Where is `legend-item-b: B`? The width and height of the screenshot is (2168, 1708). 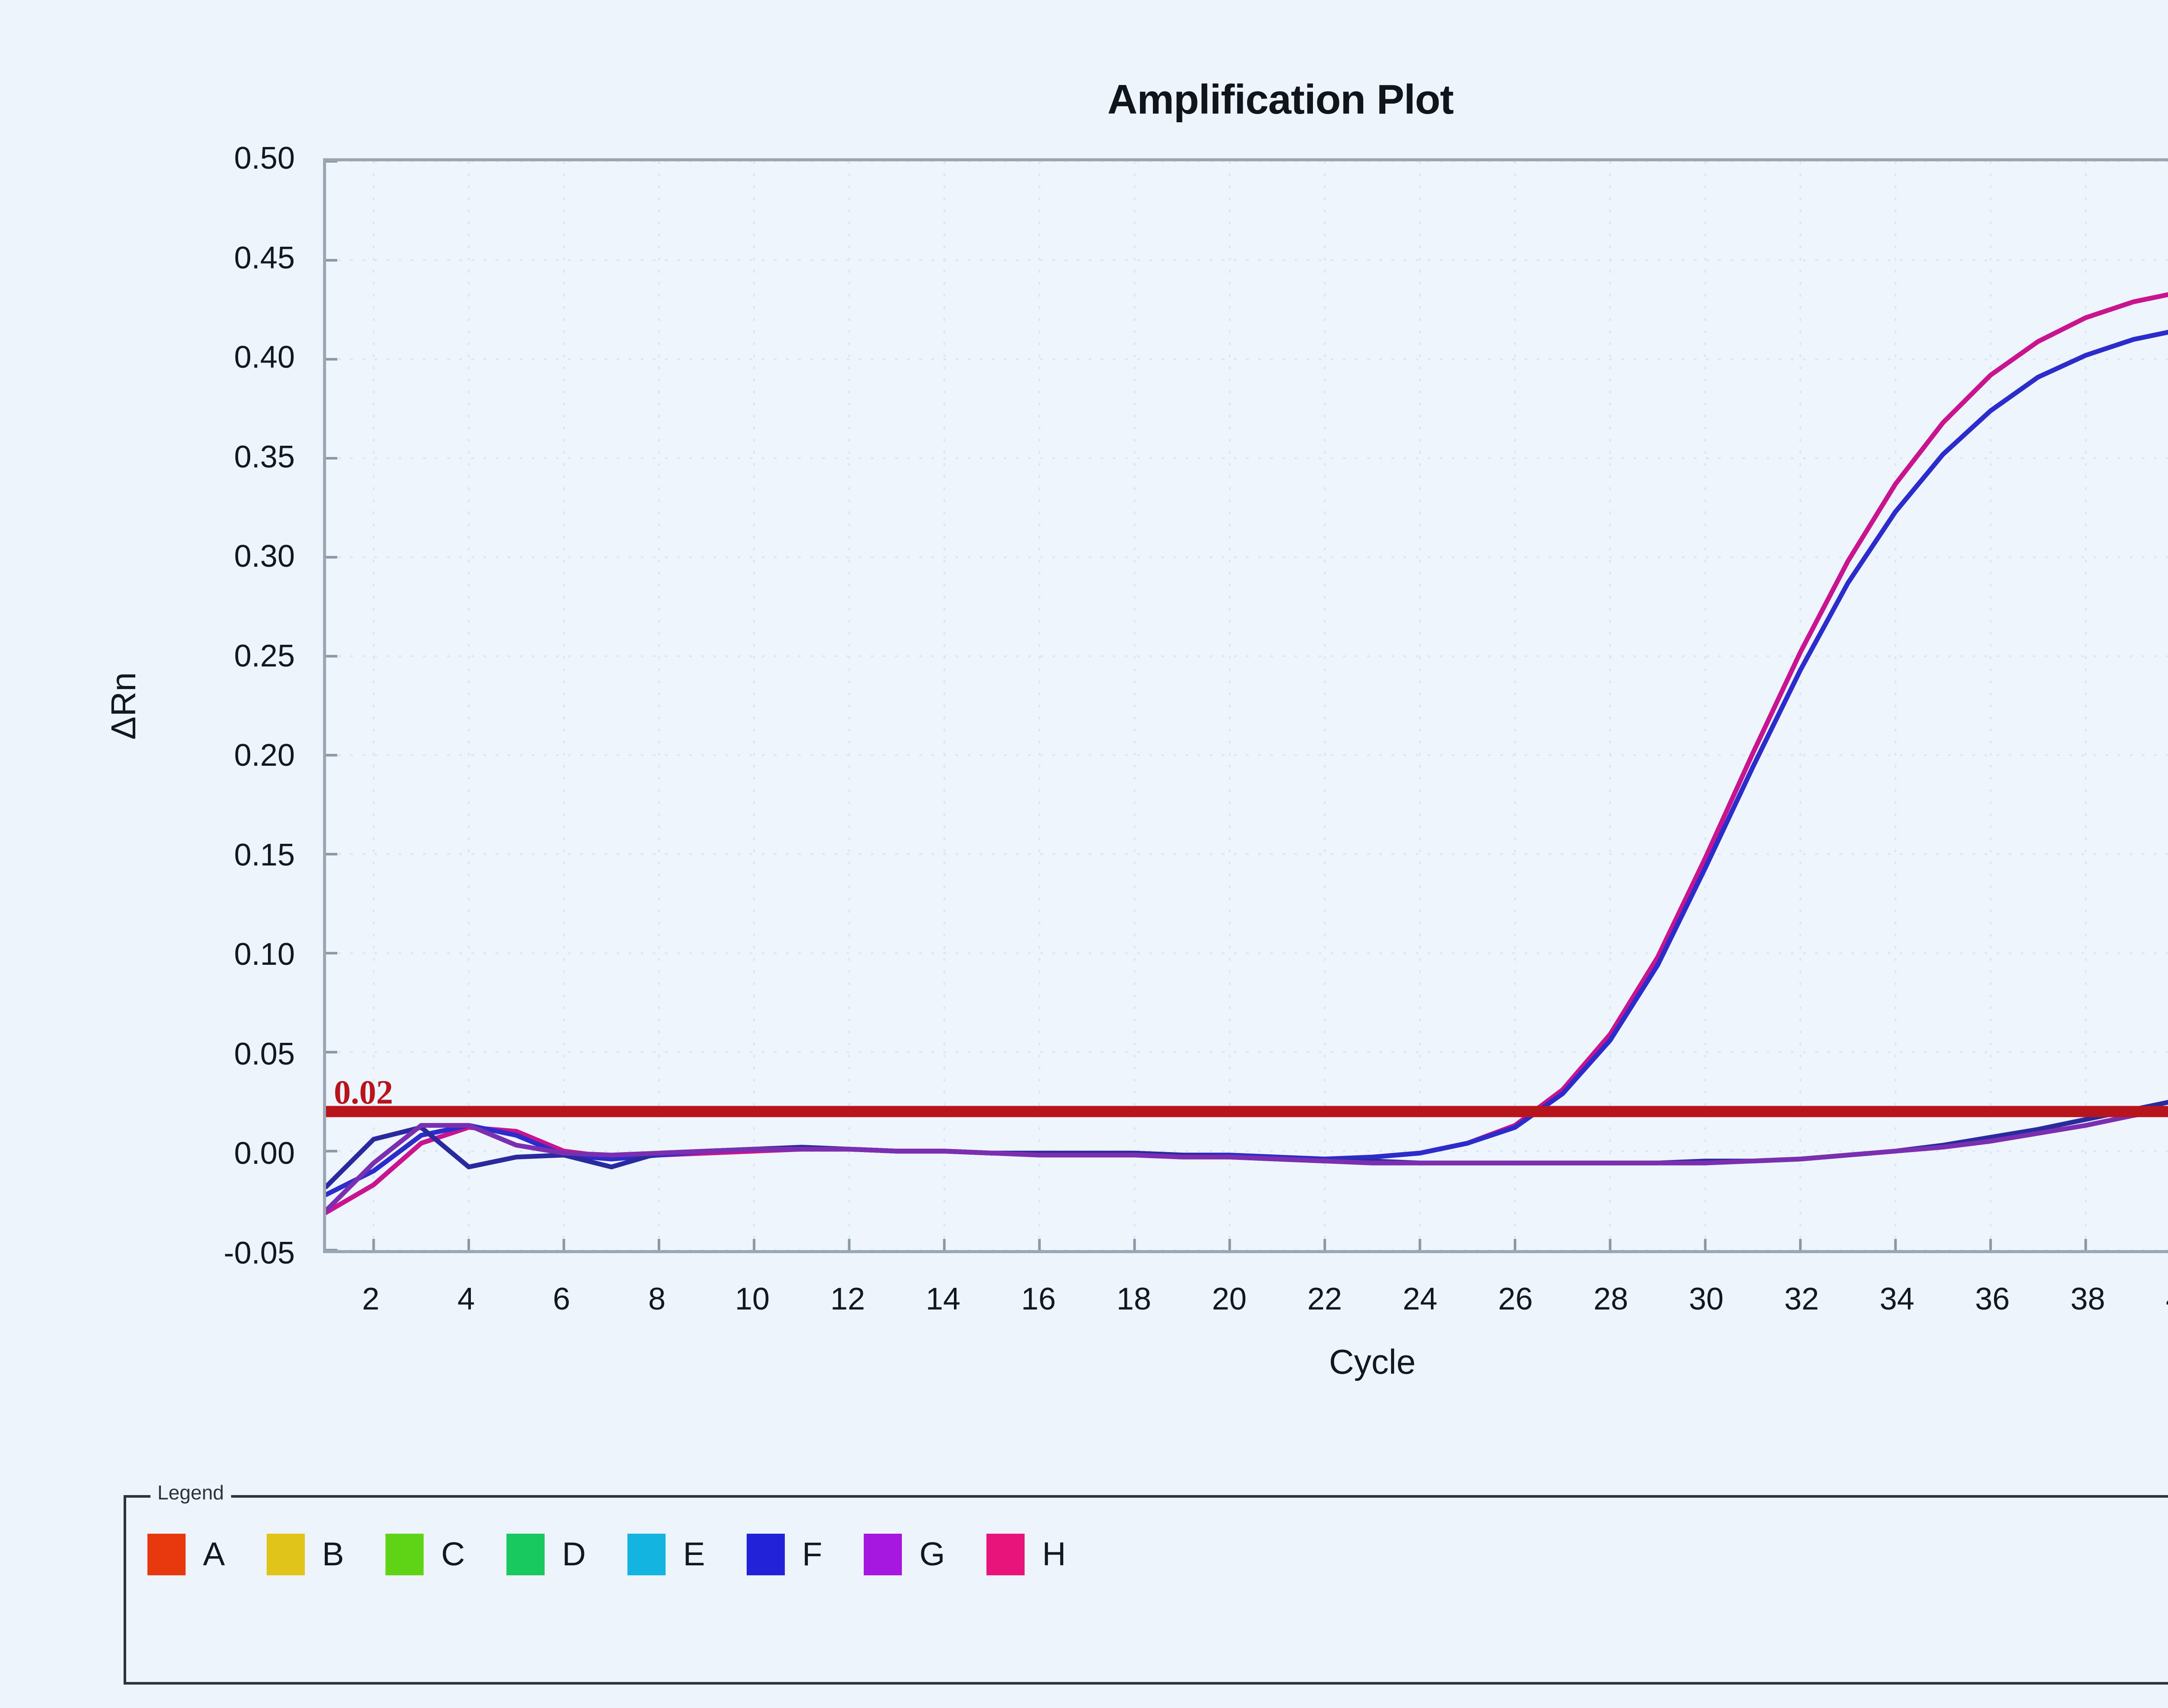
legend-item-b: B is located at coordinates (305, 1554).